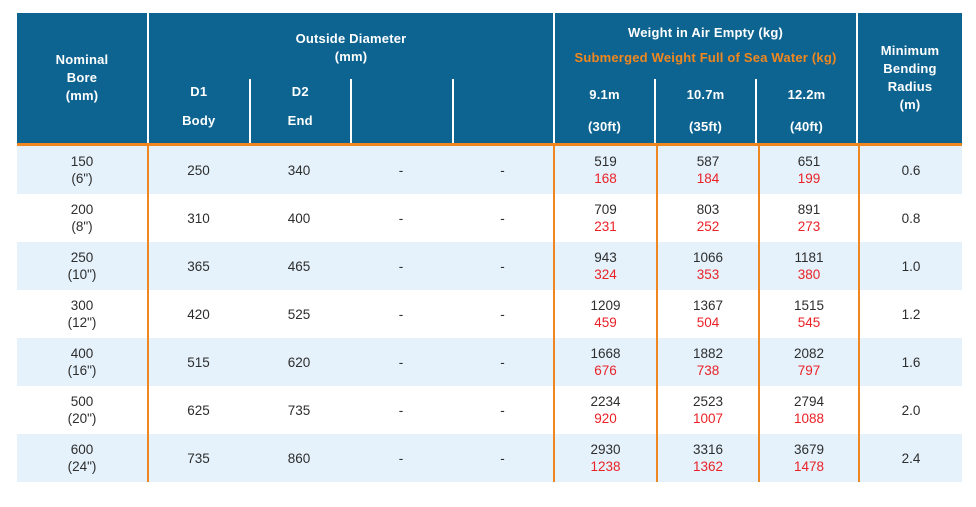 The height and width of the screenshot is (507, 976). Describe the element at coordinates (910, 68) in the screenshot. I see `header-min-bending-line: Bending` at that location.